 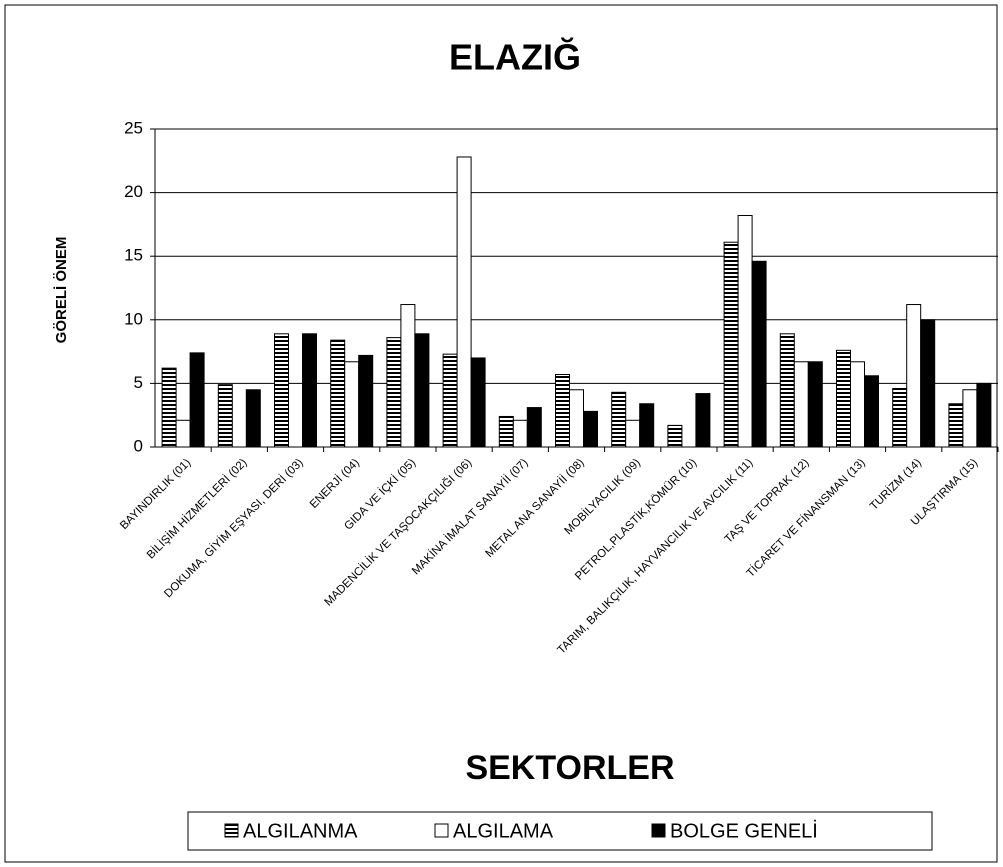 What do you see at coordinates (503, 831) in the screenshot?
I see `legend-label: ALGILAMA` at bounding box center [503, 831].